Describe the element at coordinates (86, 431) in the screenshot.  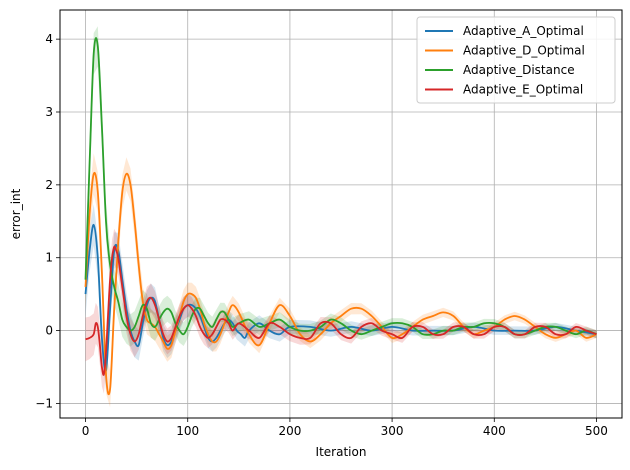
I see `x-tick-label: 0` at that location.